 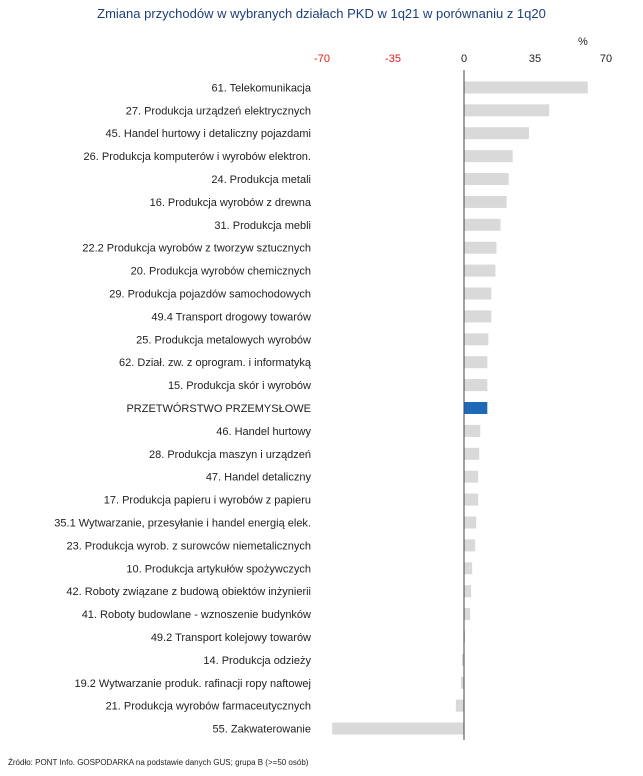 What do you see at coordinates (393, 59) in the screenshot?
I see `x-tick-label: -35` at bounding box center [393, 59].